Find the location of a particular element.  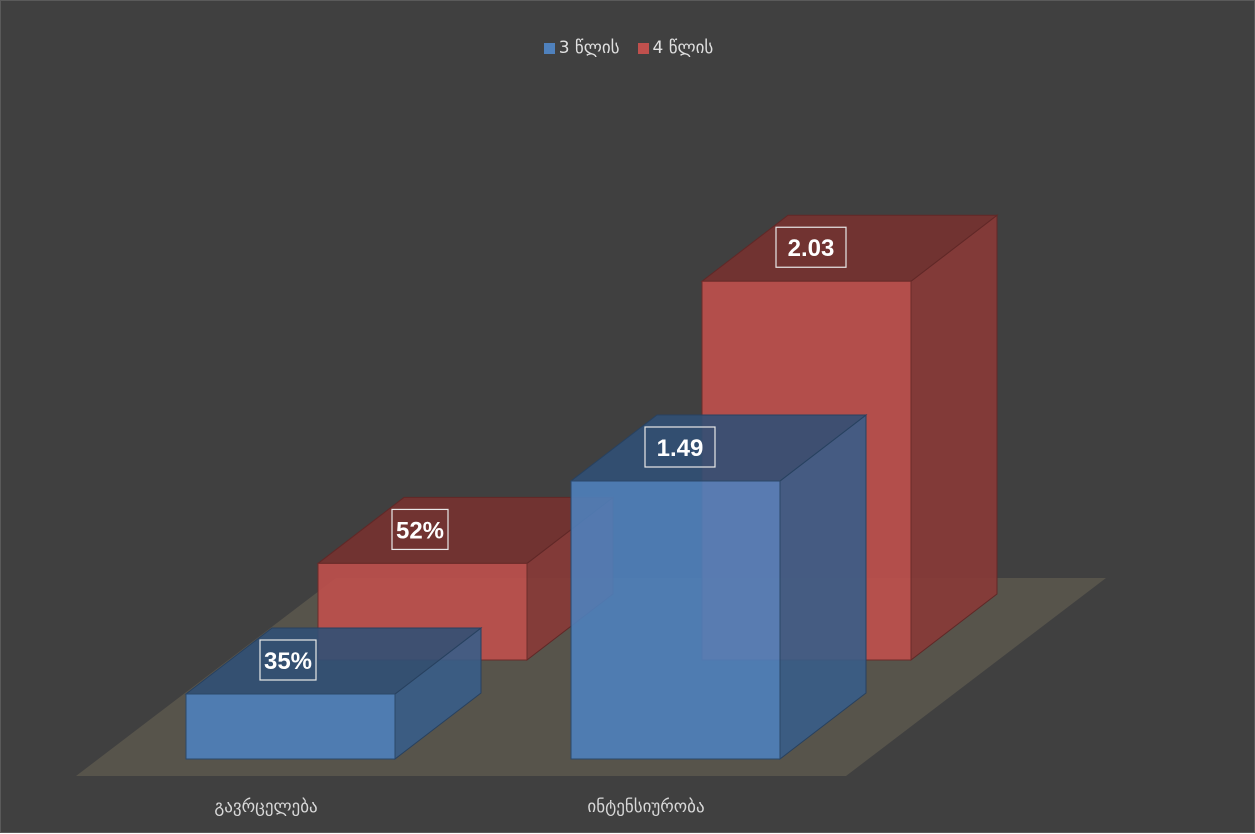

bar-4-year-intensity-data-label: 2.03 is located at coordinates (811, 247).